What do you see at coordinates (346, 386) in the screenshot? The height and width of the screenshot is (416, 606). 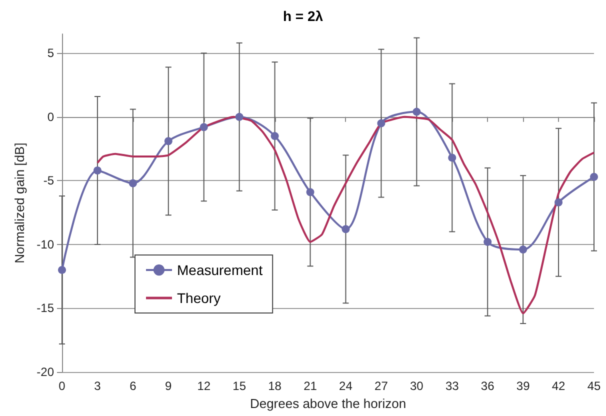 I see `x-tick-label: 24` at bounding box center [346, 386].